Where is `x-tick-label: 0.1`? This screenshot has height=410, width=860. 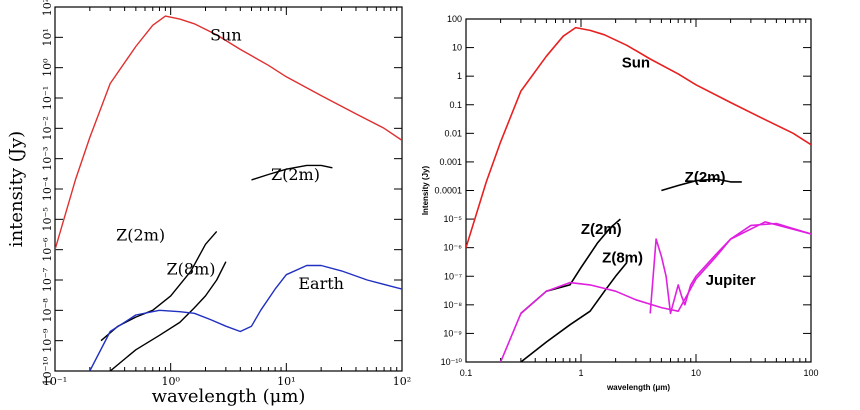 x-tick-label: 0.1 is located at coordinates (466, 373).